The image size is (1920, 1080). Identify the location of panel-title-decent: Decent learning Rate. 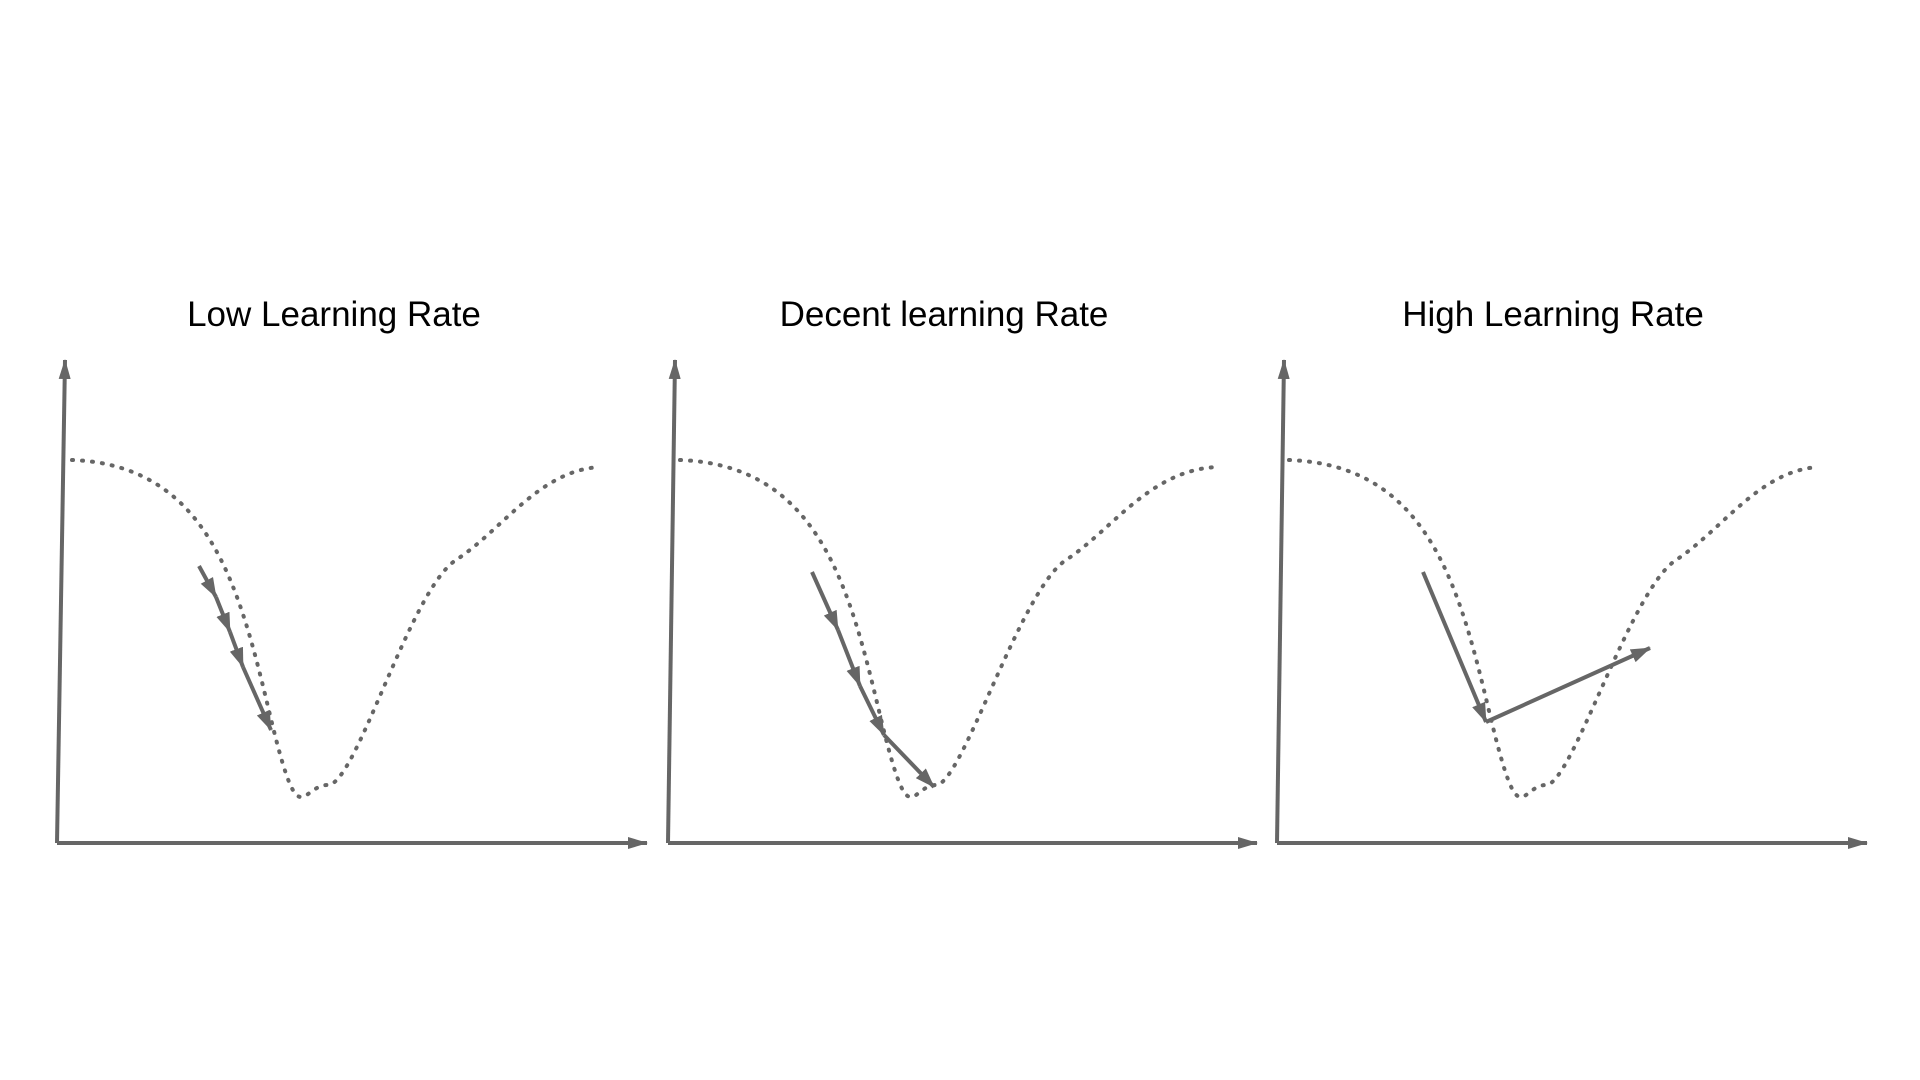
(944, 314).